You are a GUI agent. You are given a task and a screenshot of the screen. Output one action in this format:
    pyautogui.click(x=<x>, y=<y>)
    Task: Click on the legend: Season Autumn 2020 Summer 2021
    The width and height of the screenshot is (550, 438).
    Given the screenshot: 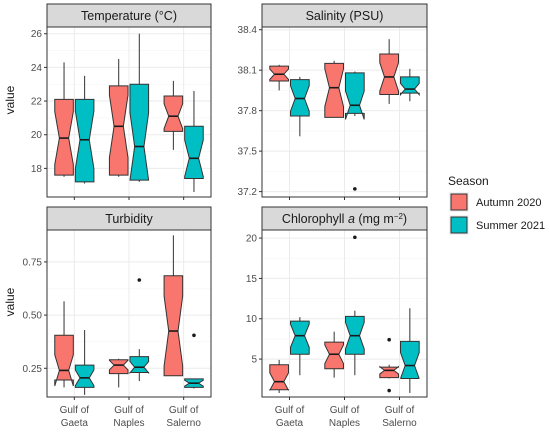 What is the action you would take?
    pyautogui.click(x=496, y=204)
    